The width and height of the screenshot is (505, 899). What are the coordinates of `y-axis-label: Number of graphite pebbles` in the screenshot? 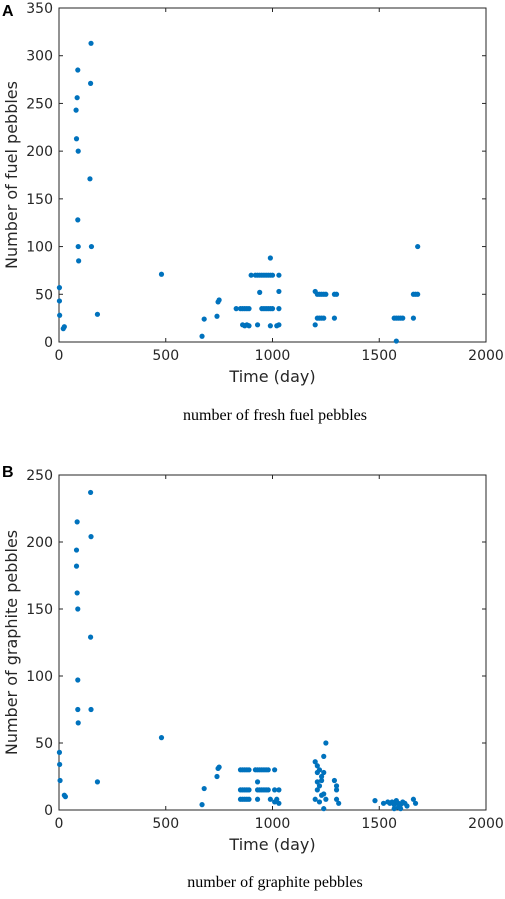 It's located at (11, 642).